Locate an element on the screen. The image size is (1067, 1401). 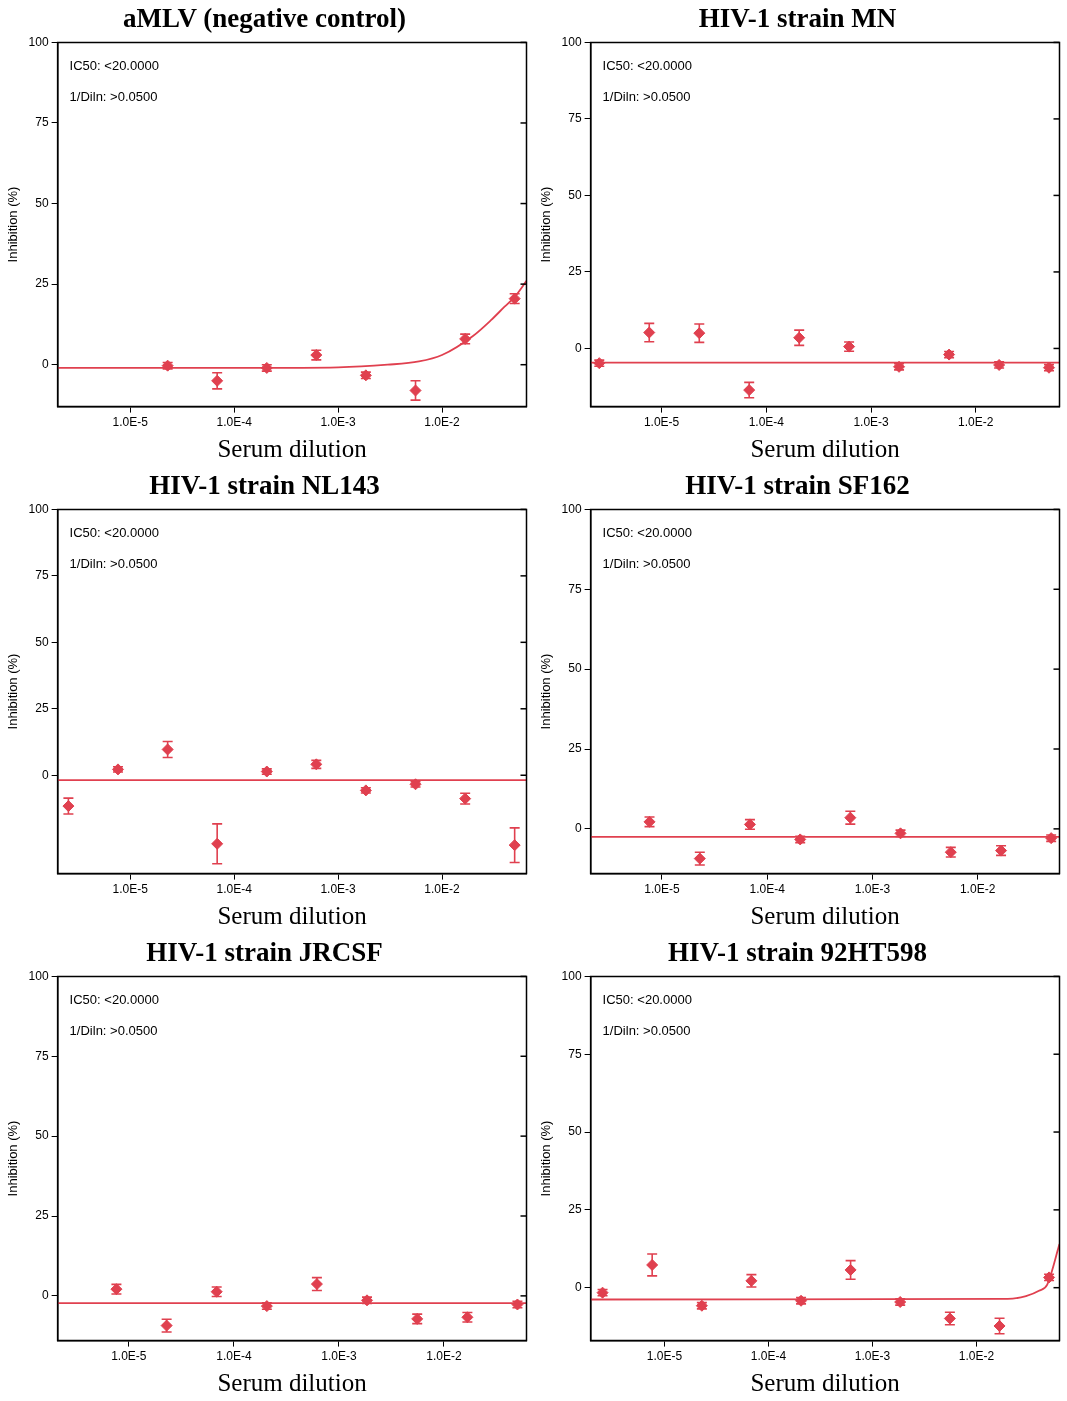
chart-title: HIV-1 strain NL143 is located at coordinates (264, 485).